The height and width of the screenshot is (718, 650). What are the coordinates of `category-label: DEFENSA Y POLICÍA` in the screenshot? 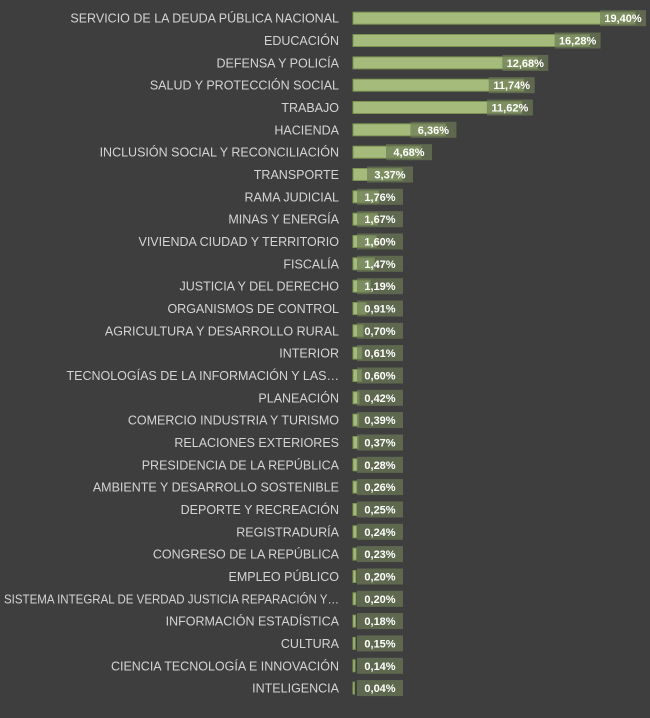 It's located at (277, 62).